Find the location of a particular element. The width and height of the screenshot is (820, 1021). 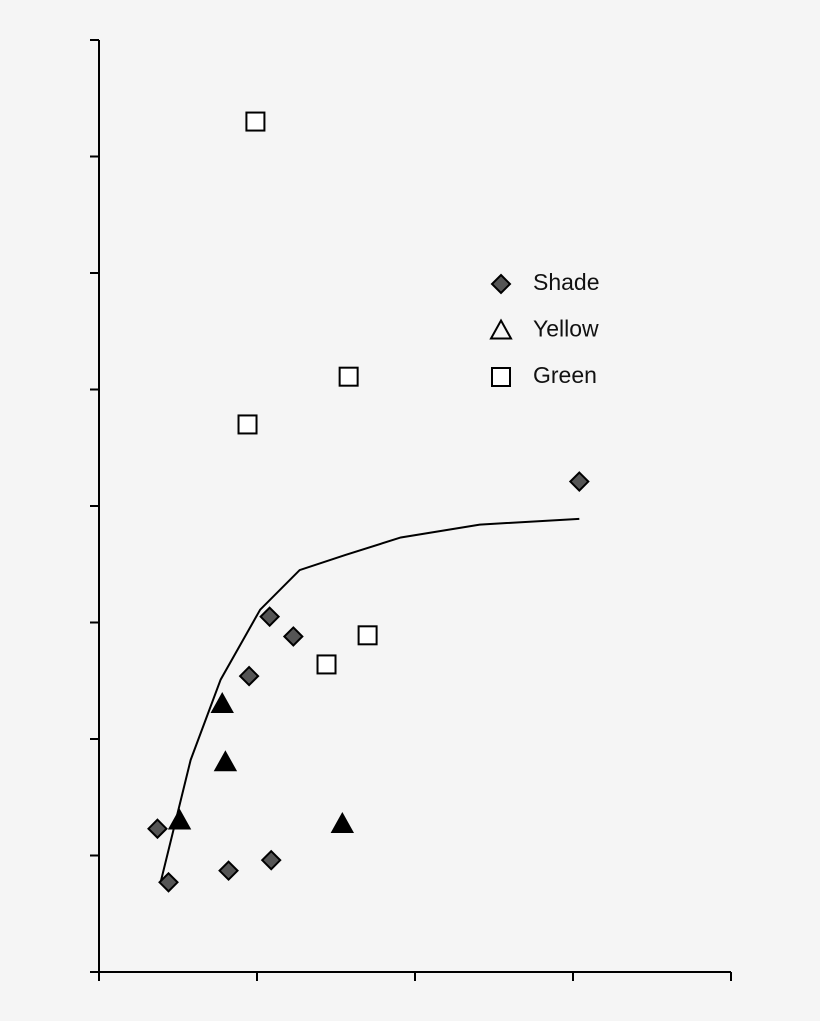

legend-label: Shade is located at coordinates (566, 282).